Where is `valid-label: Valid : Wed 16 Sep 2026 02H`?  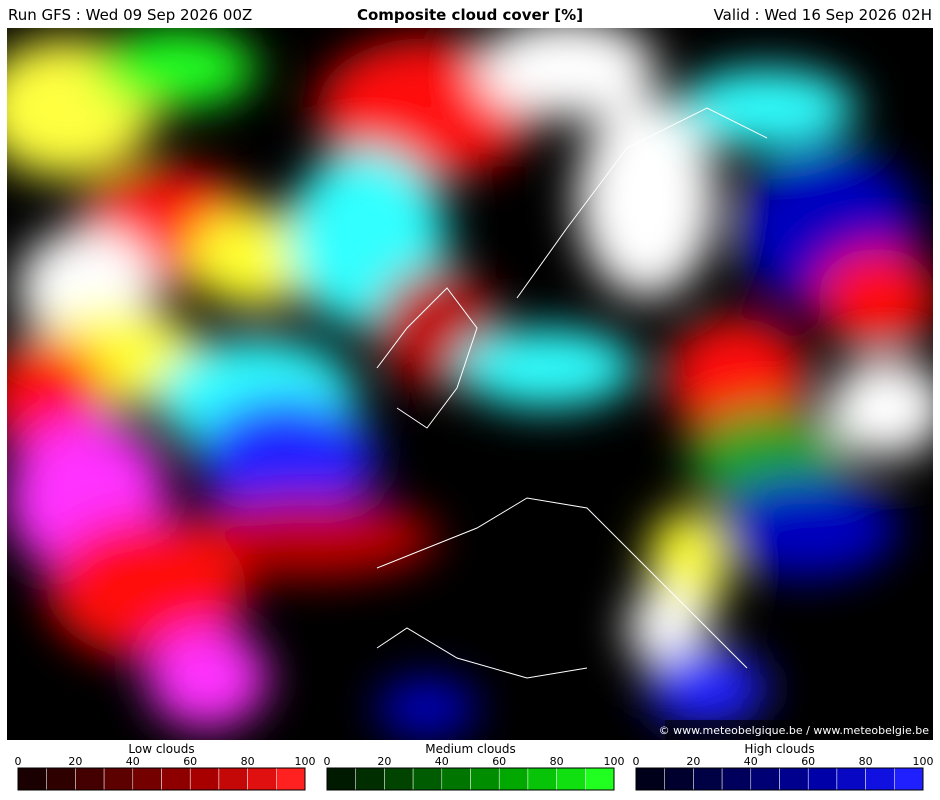
valid-label: Valid : Wed 16 Sep 2026 02H is located at coordinates (822, 15).